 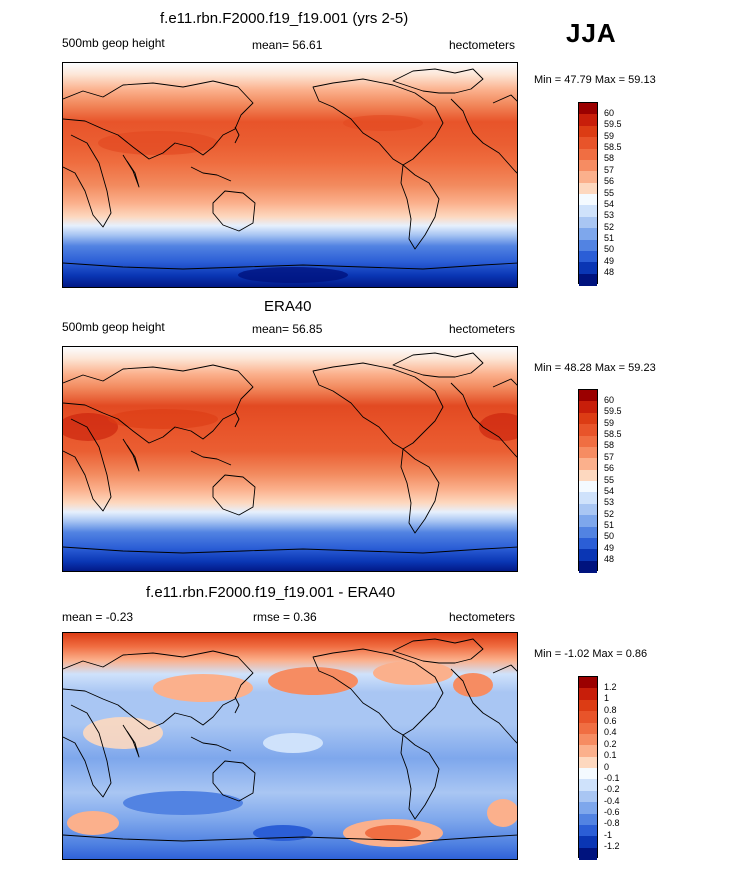 I want to click on panel-2-minmax: Min = 48.28 Max = 59.23, so click(x=595, y=368).